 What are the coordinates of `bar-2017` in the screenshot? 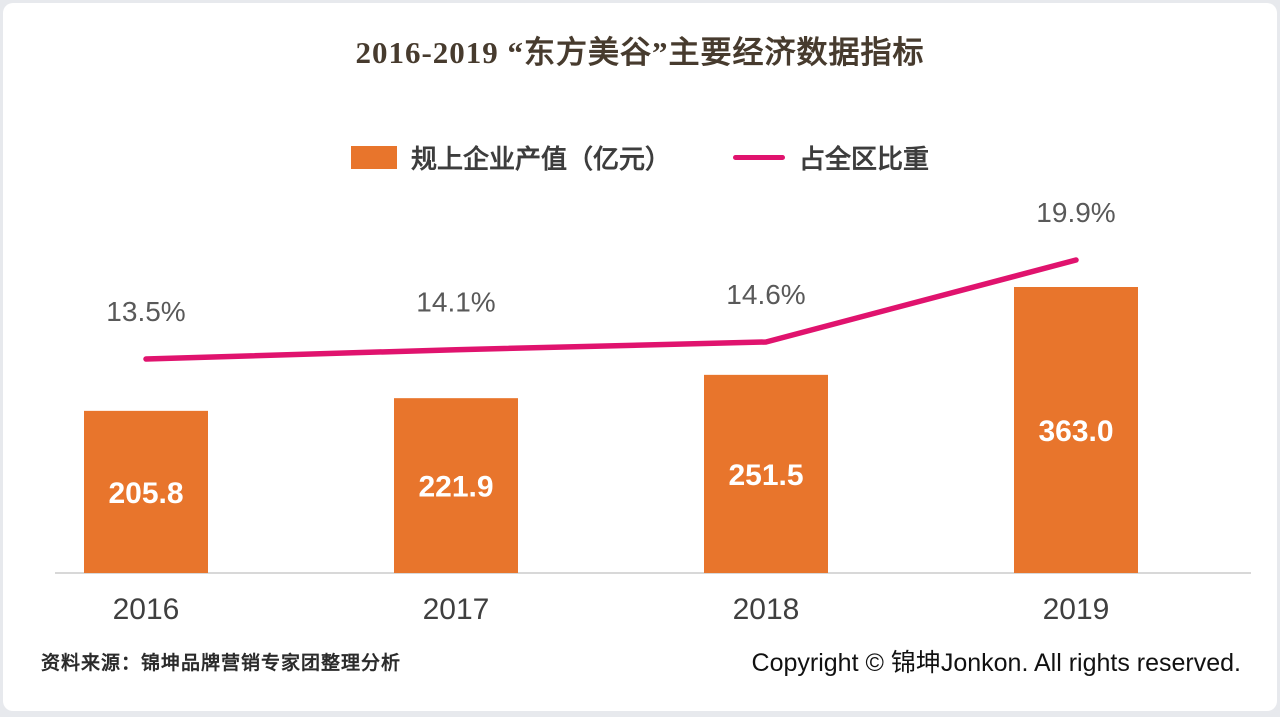 It's located at (456, 485).